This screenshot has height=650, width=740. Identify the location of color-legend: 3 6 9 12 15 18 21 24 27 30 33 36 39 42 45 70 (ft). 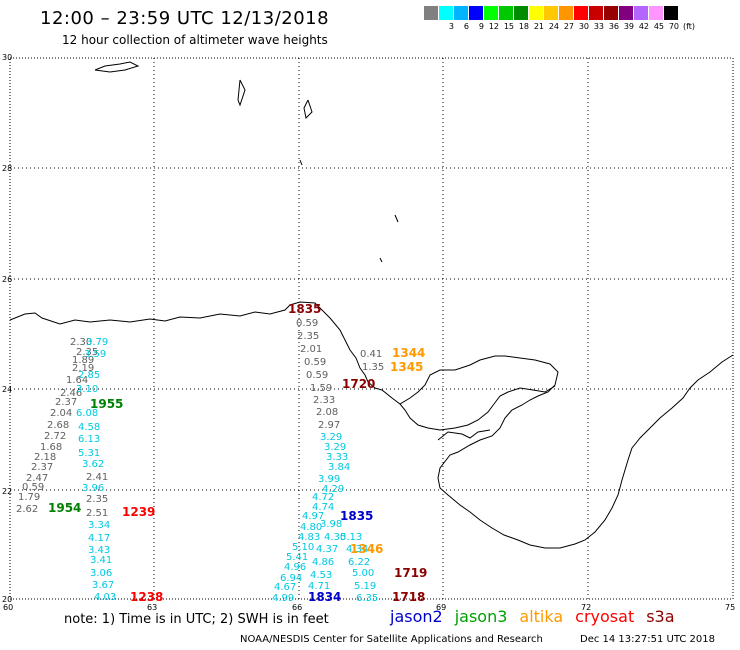
(559, 18).